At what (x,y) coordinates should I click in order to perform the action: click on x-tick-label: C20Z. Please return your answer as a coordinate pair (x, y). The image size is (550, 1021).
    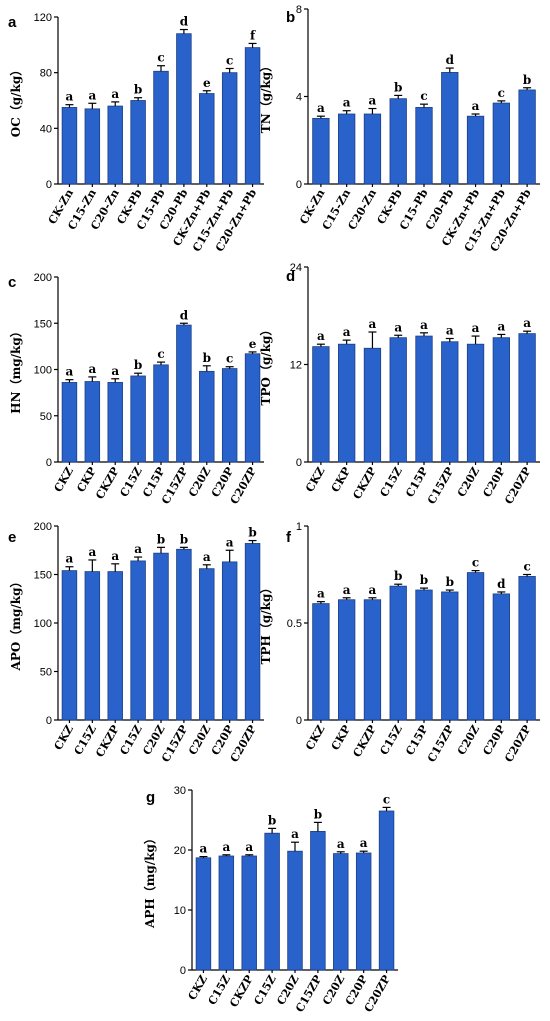
    Looking at the image, I should click on (468, 482).